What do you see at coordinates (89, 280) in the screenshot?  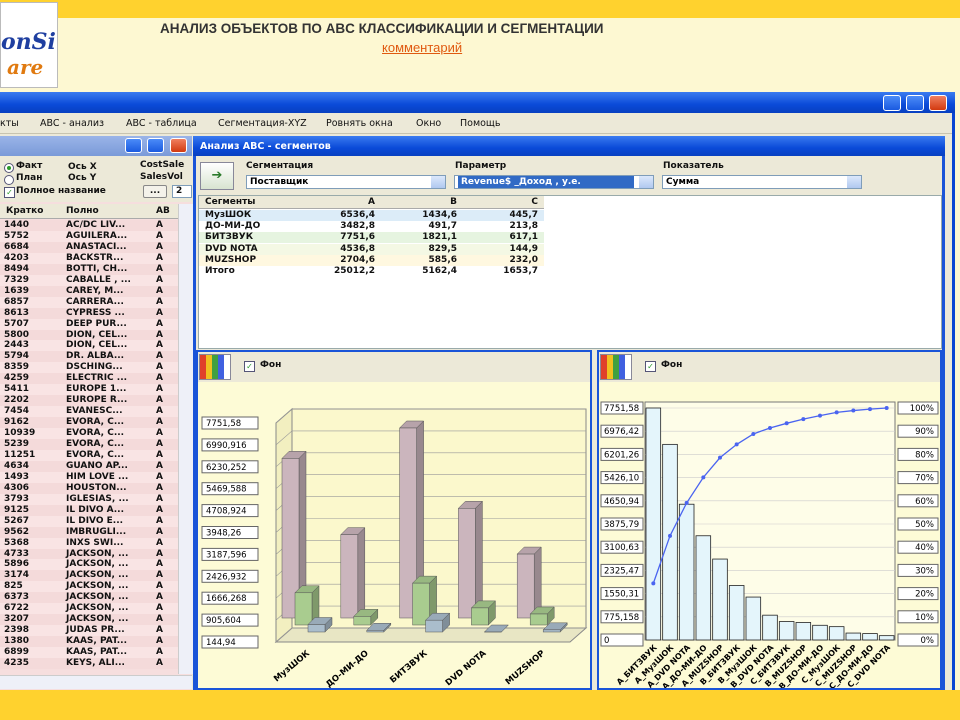 I see `table-row: 7329 CABALLE , ... A` at bounding box center [89, 280].